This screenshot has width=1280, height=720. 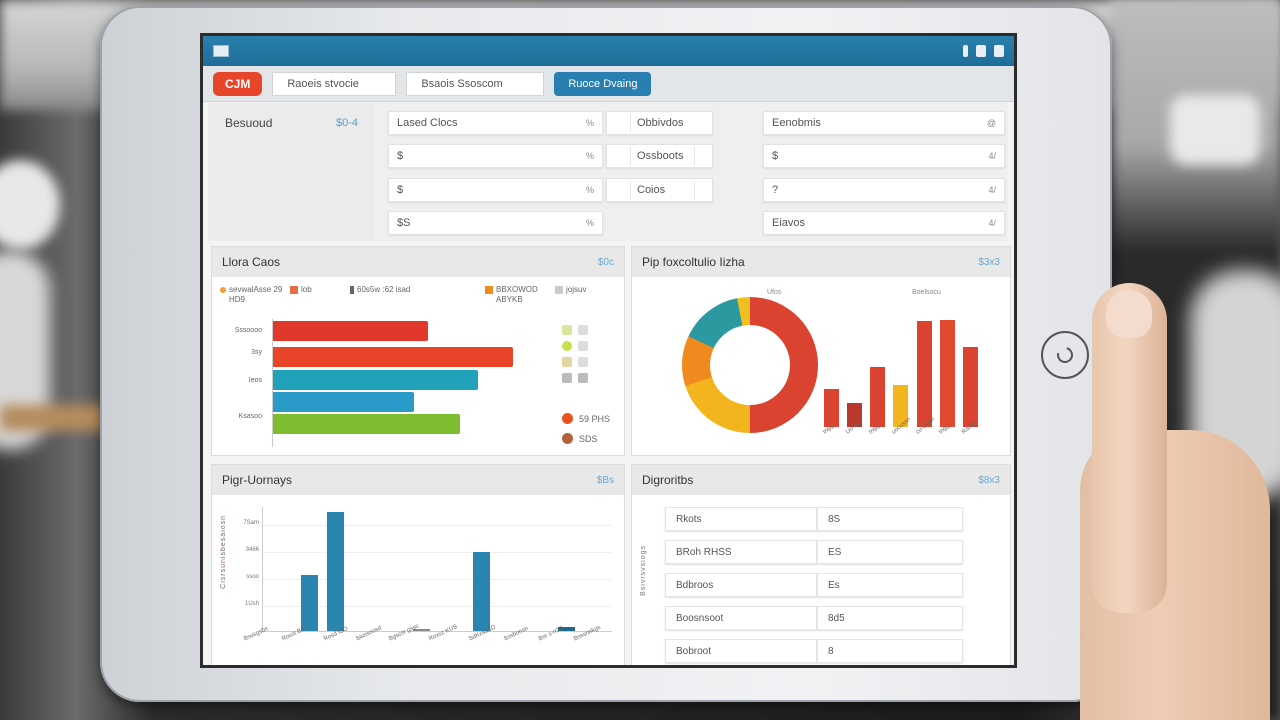 I want to click on bar-label: Ieos, so click(x=255, y=380).